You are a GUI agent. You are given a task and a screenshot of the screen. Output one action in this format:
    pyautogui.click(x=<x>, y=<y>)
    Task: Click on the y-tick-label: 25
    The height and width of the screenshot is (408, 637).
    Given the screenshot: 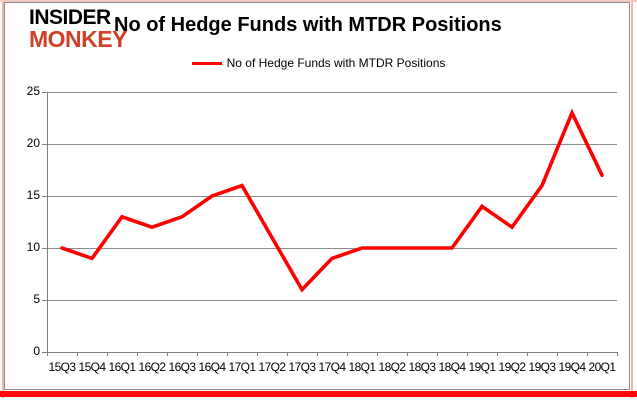 What is the action you would take?
    pyautogui.click(x=33, y=91)
    